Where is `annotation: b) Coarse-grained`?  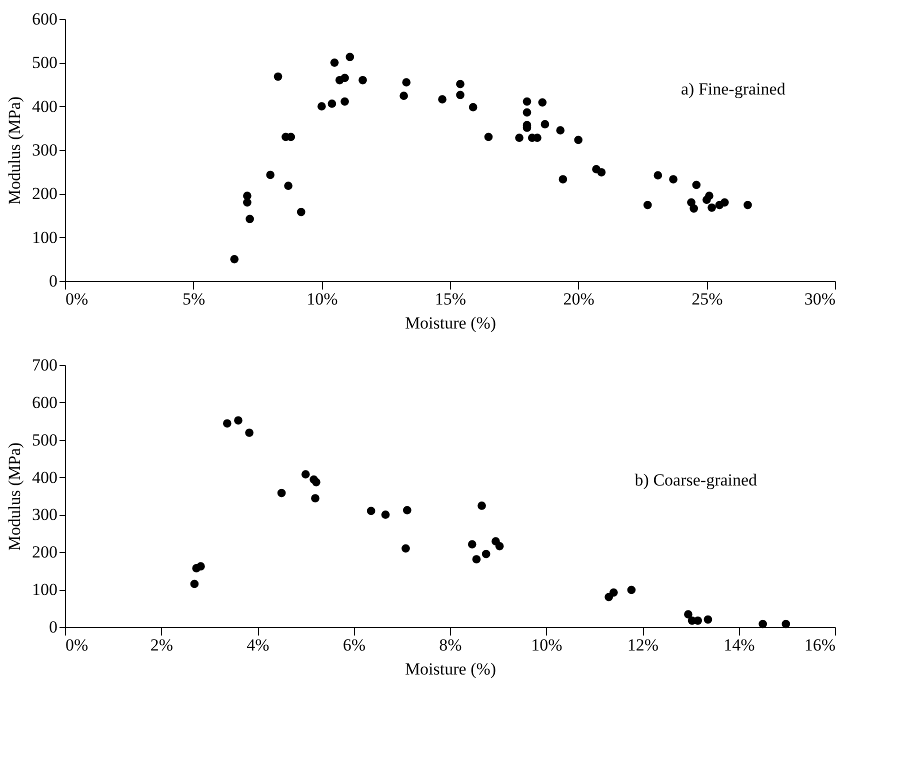
annotation: b) Coarse-grained is located at coordinates (696, 480).